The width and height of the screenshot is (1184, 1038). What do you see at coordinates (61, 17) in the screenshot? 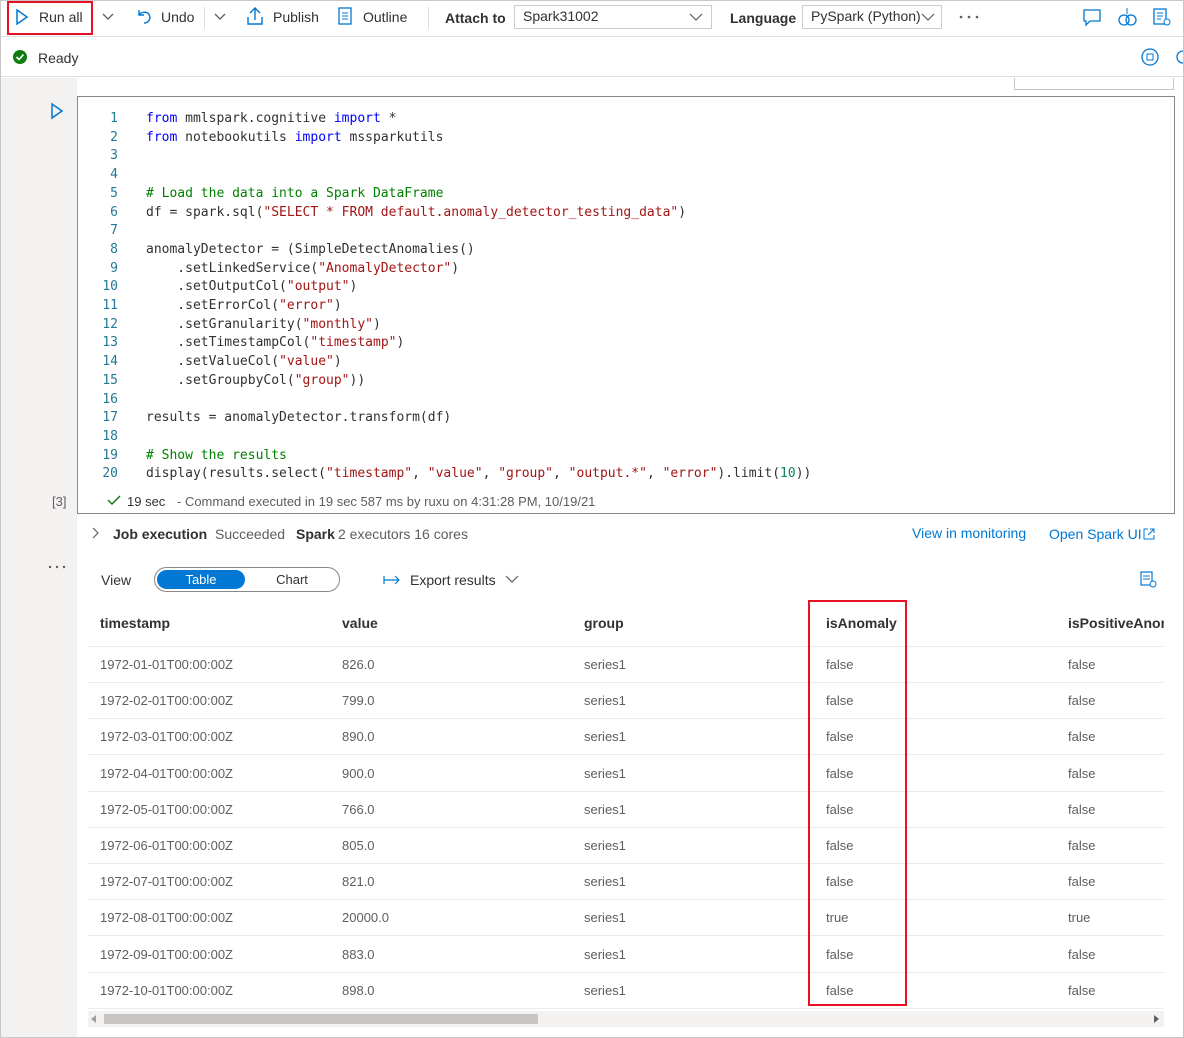
I see `run-all-button: Run all` at bounding box center [61, 17].